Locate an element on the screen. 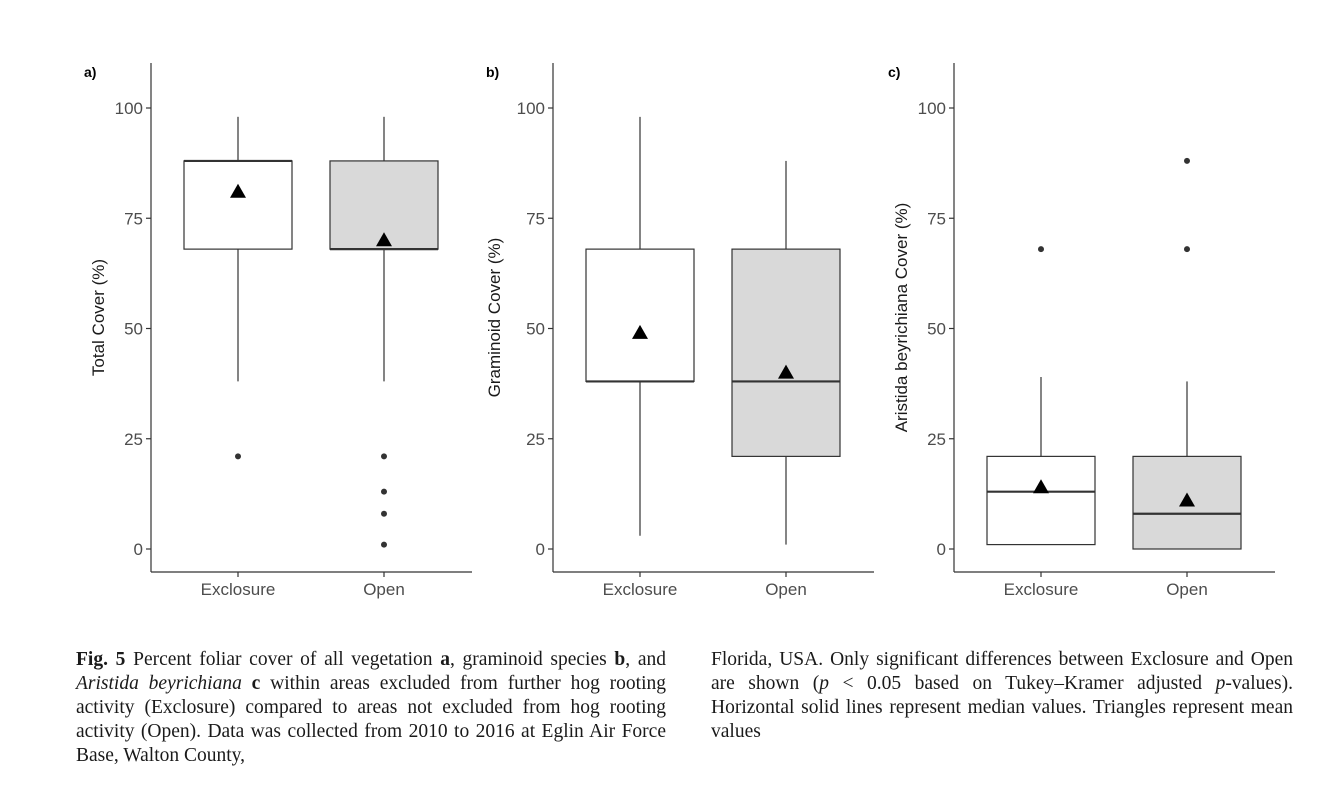 The width and height of the screenshot is (1342, 798). box-open is located at coordinates (786, 352).